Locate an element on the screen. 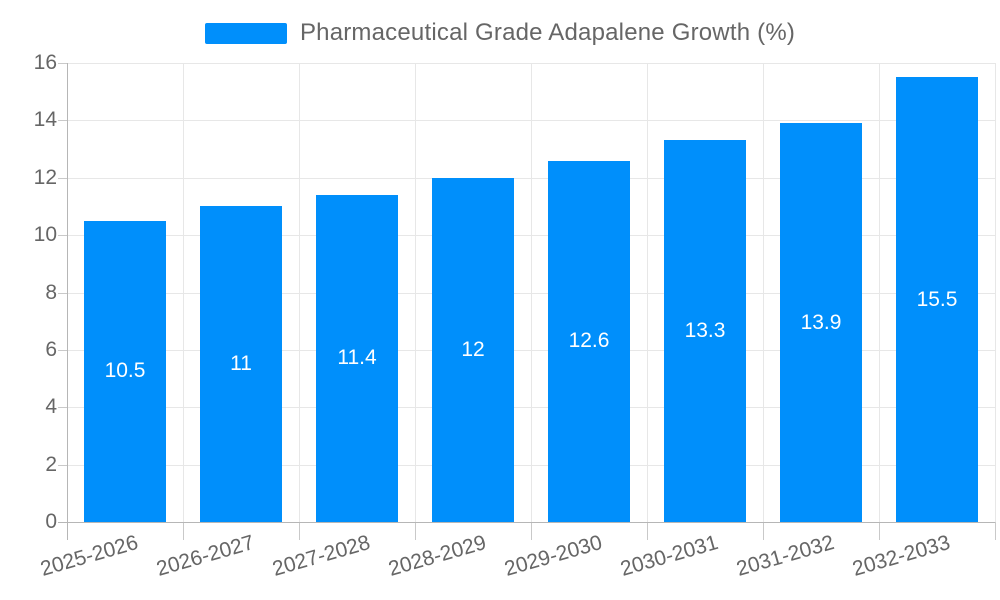  y-axis-label: 0 is located at coordinates (51, 521).